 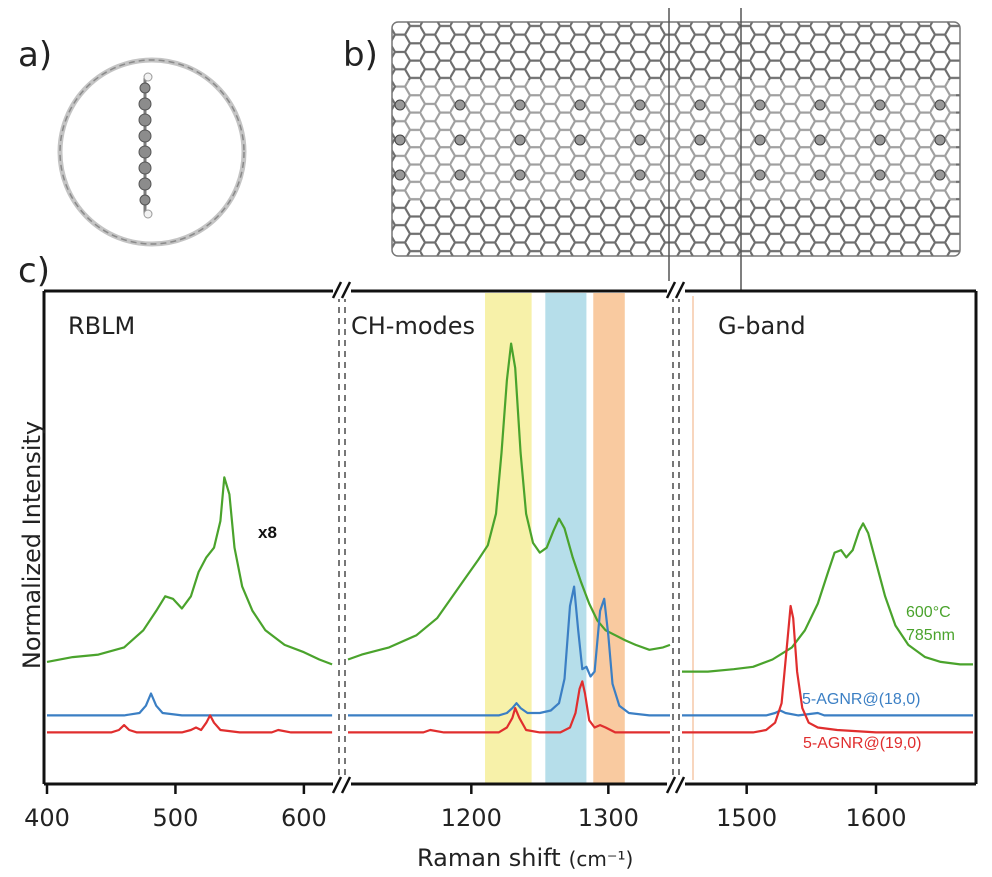 I want to click on segment-label-ch-modes: CH-modes, so click(x=413, y=326).